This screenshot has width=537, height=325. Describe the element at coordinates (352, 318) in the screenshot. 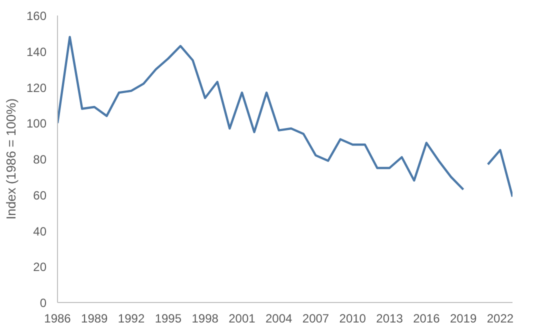

I see `x-tick-label: 2010` at that location.